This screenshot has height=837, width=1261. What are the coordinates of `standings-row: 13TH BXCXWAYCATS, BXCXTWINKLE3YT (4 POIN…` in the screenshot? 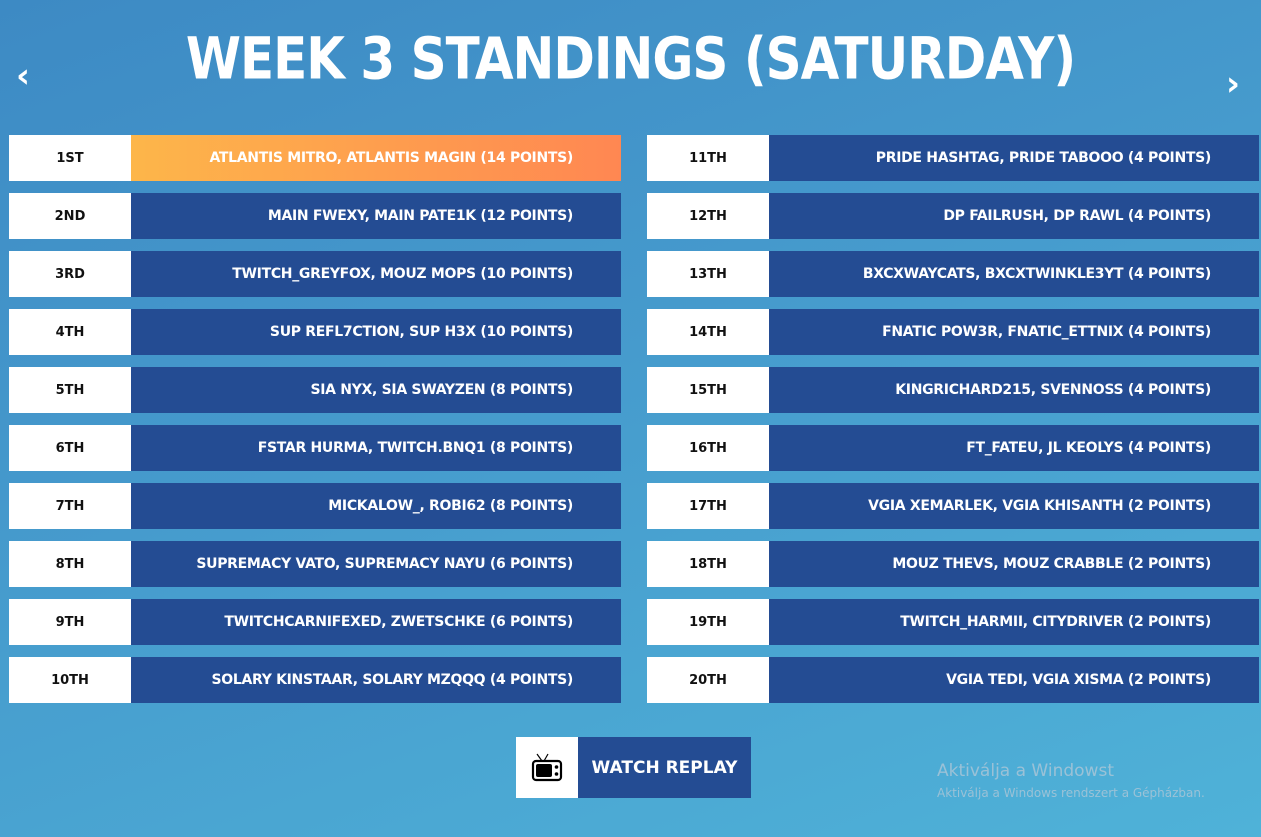 It's located at (953, 274).